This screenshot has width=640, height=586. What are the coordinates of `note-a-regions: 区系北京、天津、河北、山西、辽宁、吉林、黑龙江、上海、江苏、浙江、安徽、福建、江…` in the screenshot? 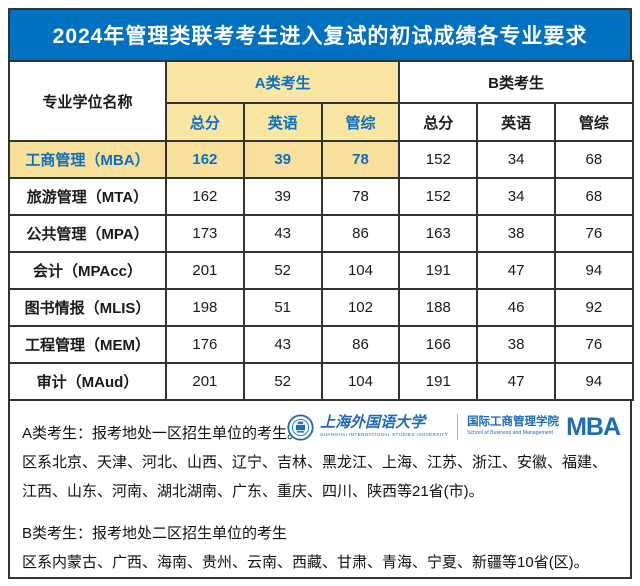 It's located at (315, 477).